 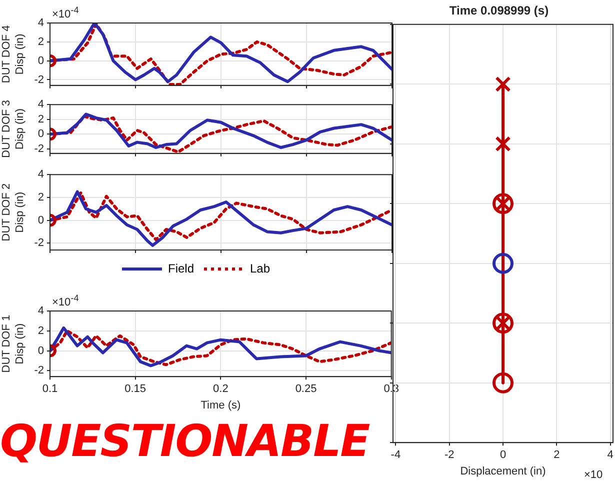 What do you see at coordinates (13, 212) in the screenshot?
I see `y-axis-title: DUT DOF 2 Disp (in)` at bounding box center [13, 212].